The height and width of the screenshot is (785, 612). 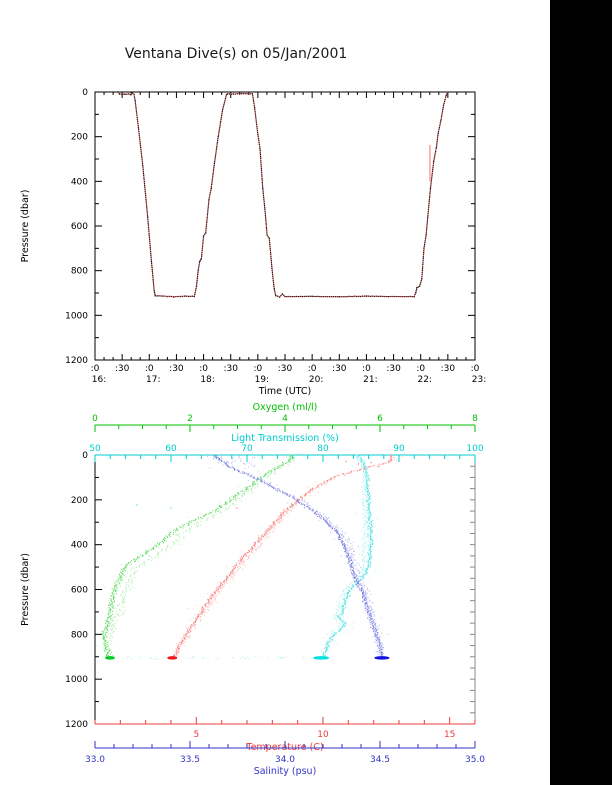 What do you see at coordinates (581, 392) in the screenshot?
I see `right-black-band` at bounding box center [581, 392].